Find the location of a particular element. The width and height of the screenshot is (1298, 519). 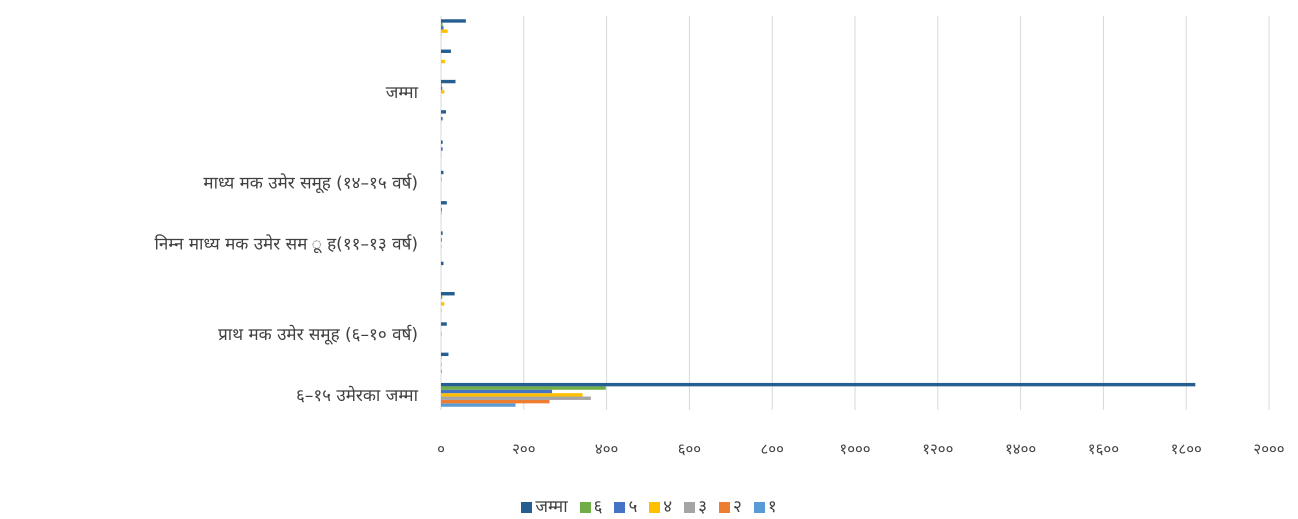

legend-label: १ is located at coordinates (772, 507).